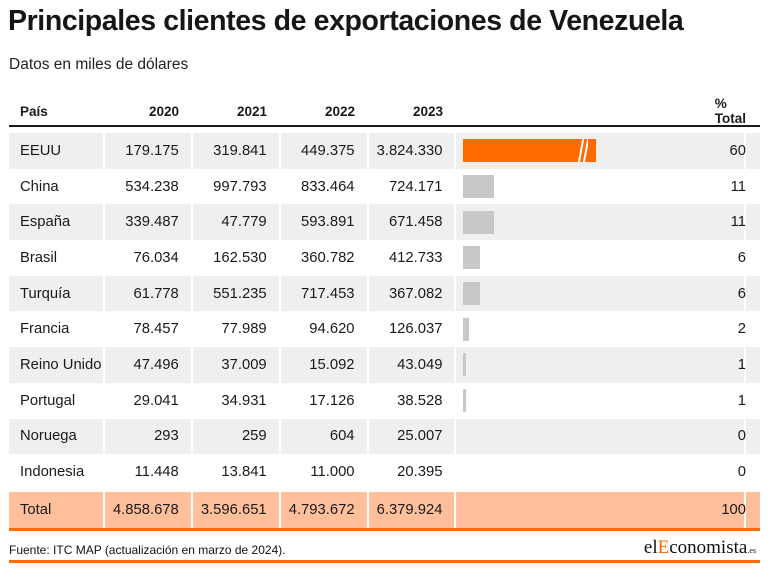 Image resolution: width=770 pixels, height=579 pixels. I want to click on logo-rest: conomista, so click(708, 547).